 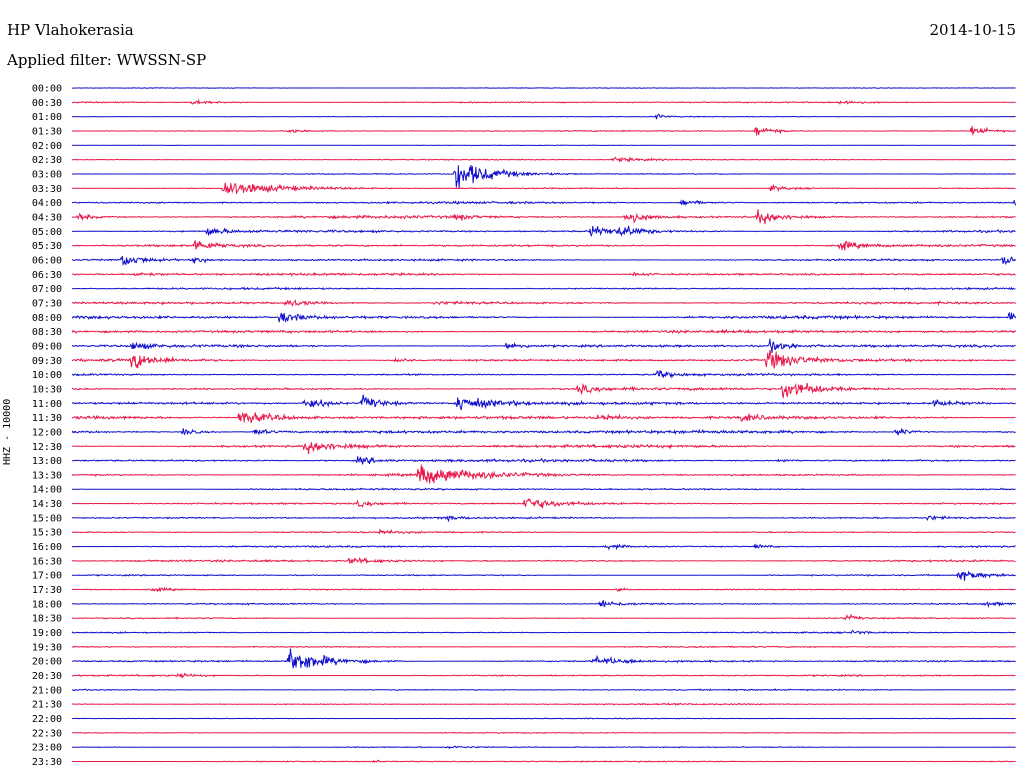 I want to click on row-time-label: 18:30, so click(x=47, y=619).